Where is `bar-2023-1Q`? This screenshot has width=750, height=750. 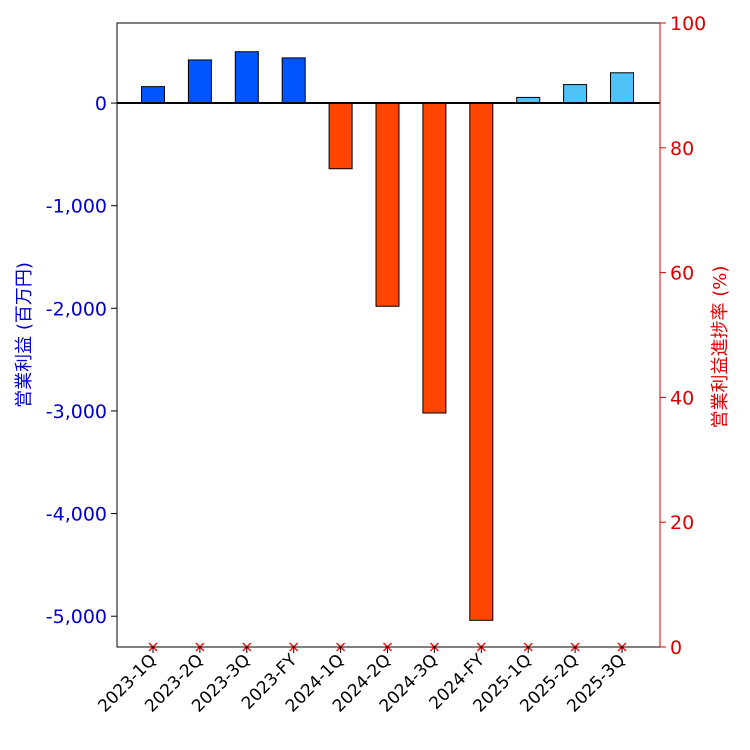 bar-2023-1Q is located at coordinates (153, 95).